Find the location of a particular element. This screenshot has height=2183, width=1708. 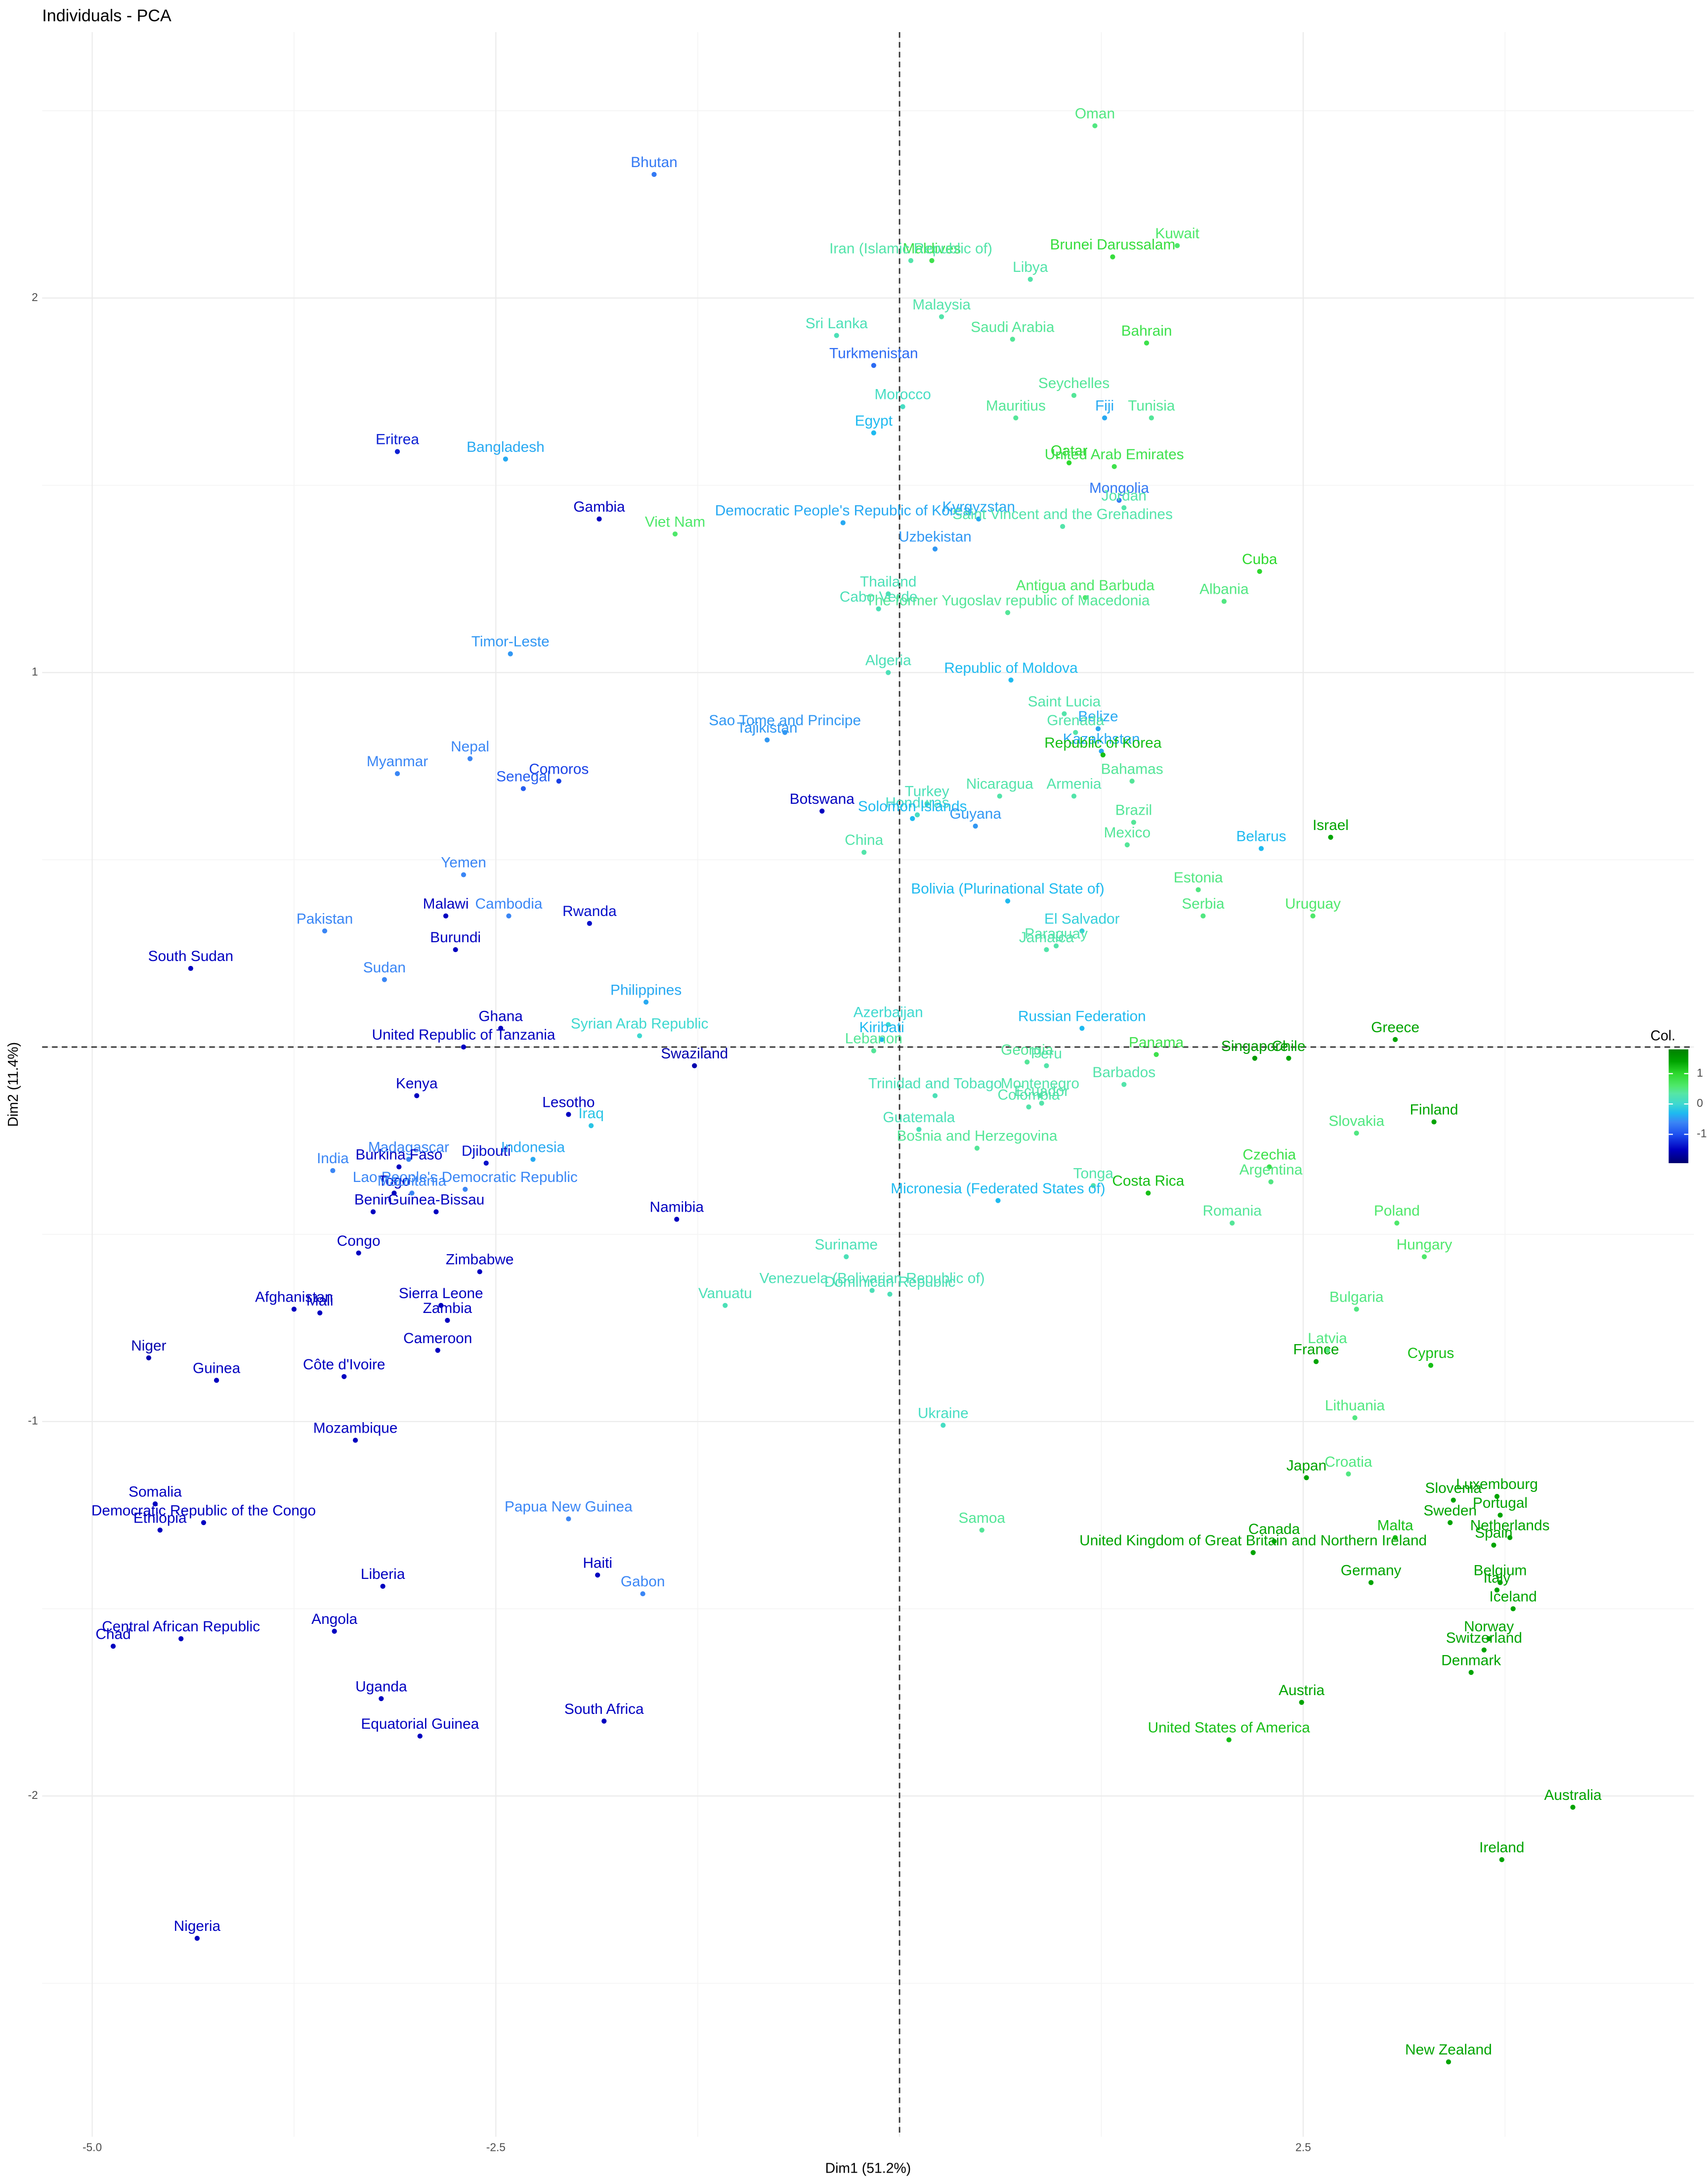

point-label: Haiti is located at coordinates (597, 1563).